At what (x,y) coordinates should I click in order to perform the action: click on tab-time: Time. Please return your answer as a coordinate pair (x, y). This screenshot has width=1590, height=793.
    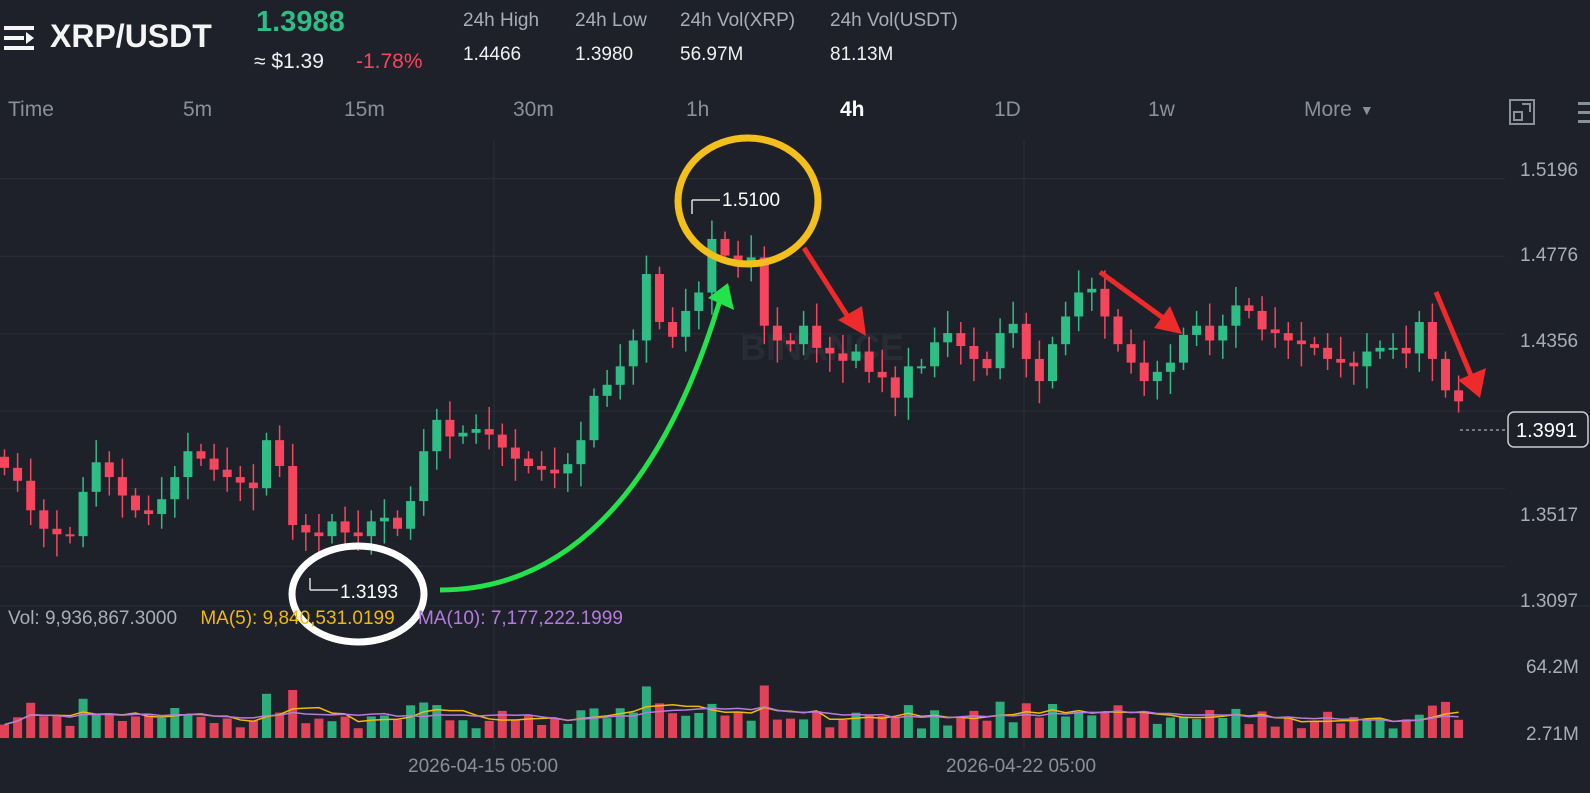
    Looking at the image, I should click on (31, 109).